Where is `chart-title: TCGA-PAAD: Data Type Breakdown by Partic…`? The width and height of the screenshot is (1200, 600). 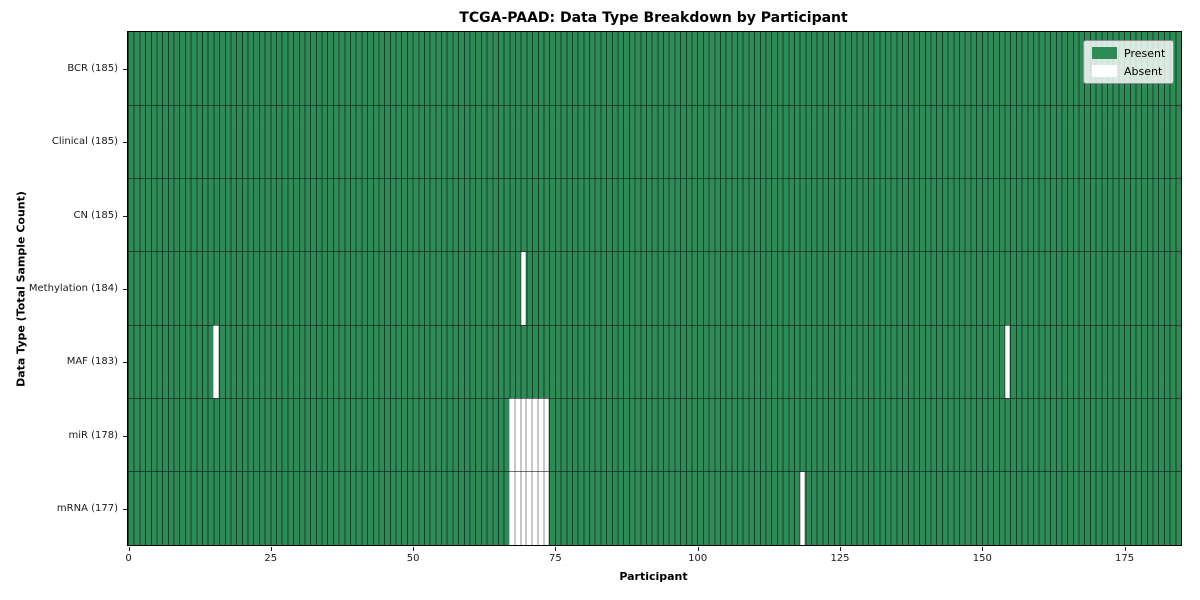 chart-title: TCGA-PAAD: Data Type Breakdown by Partic… is located at coordinates (653, 18).